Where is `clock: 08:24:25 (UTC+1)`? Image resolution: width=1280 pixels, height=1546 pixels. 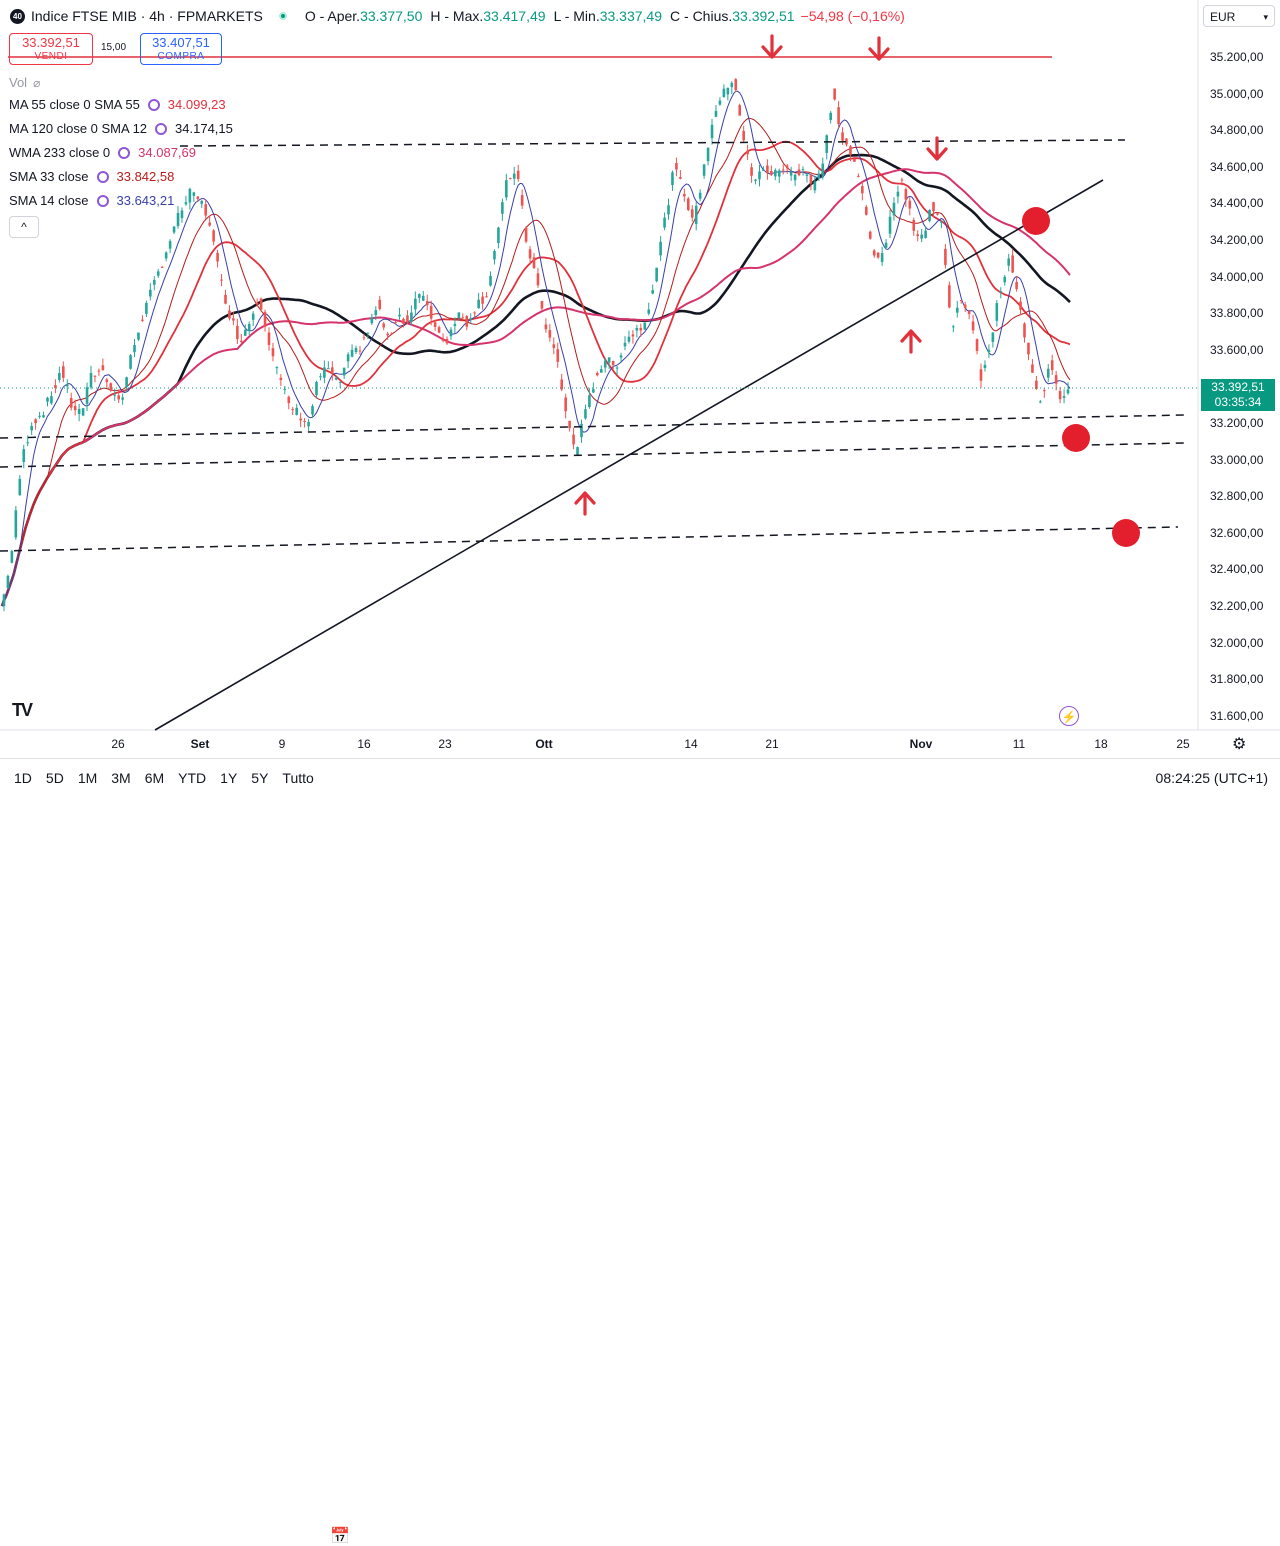
clock: 08:24:25 (UTC+1) is located at coordinates (1211, 778).